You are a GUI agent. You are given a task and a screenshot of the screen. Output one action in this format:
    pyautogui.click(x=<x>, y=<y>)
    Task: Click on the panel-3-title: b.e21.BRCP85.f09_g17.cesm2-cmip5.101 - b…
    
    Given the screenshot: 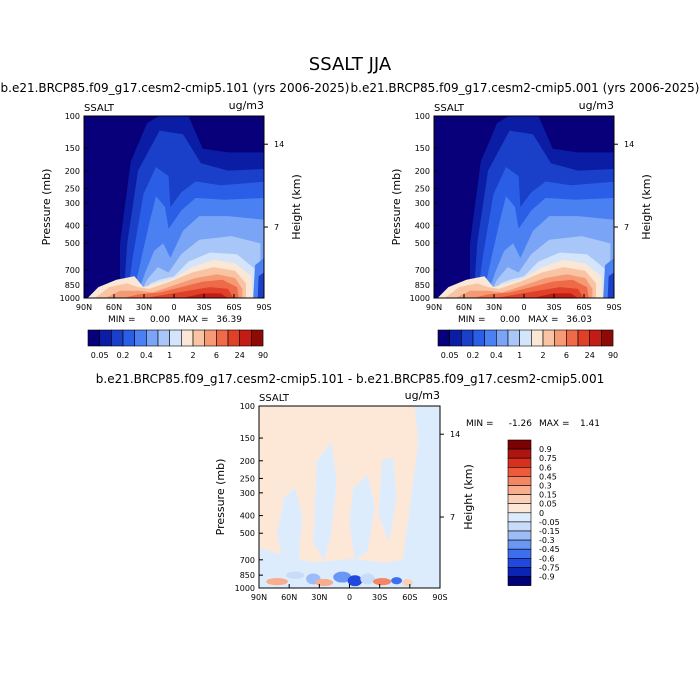 What is the action you would take?
    pyautogui.click(x=350, y=379)
    